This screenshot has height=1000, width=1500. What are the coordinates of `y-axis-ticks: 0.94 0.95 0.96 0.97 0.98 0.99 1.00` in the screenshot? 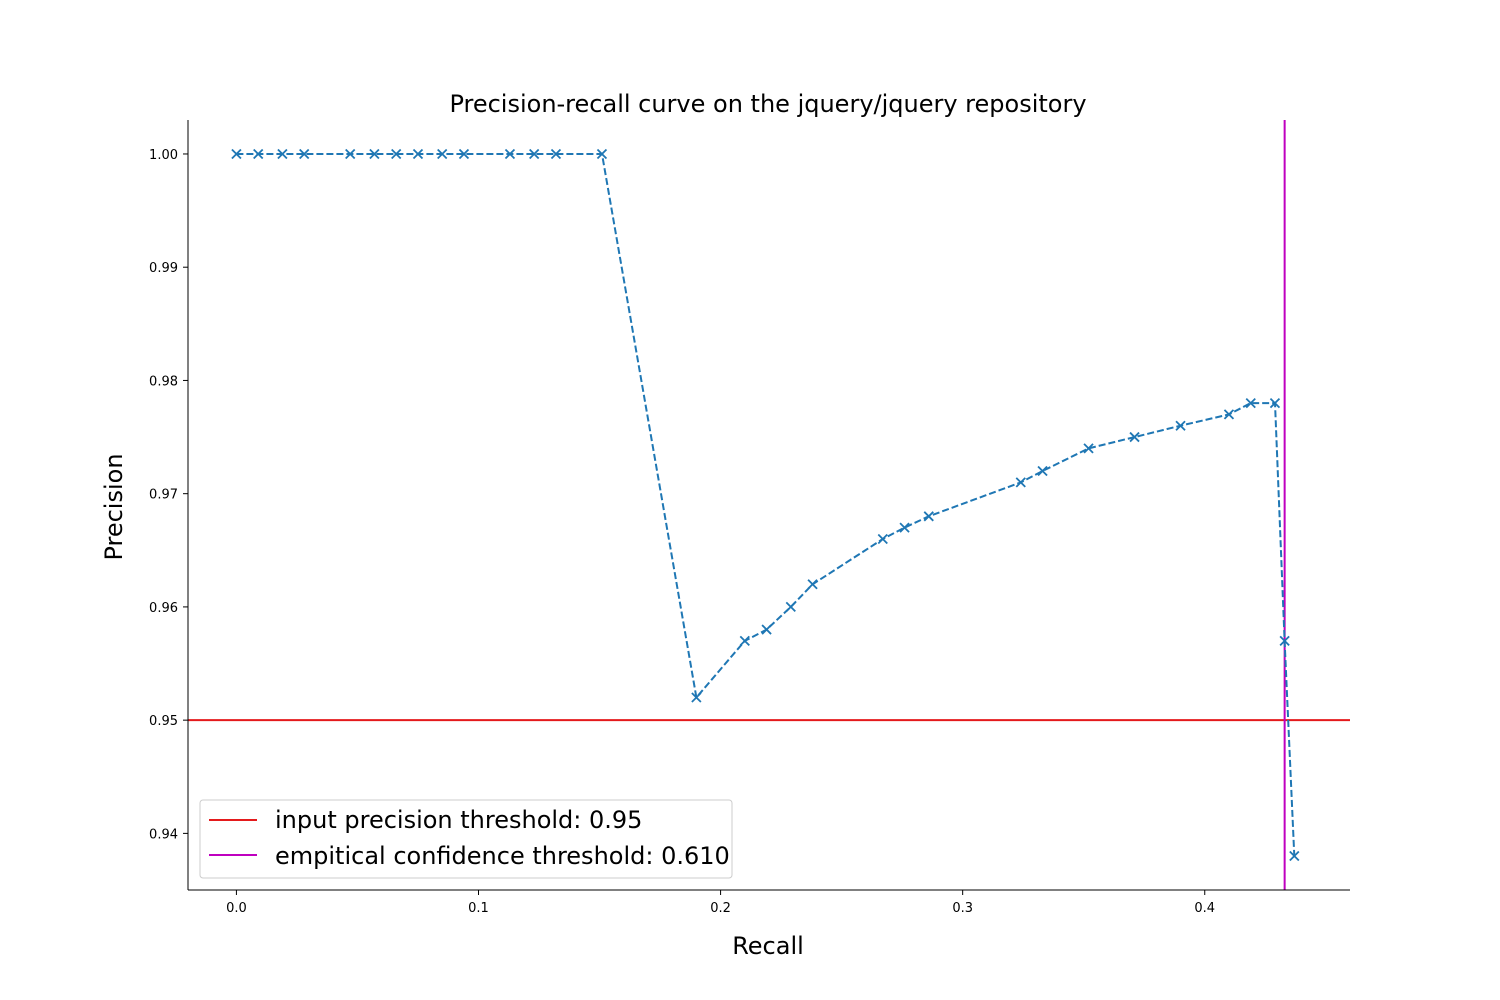 It's located at (168, 495).